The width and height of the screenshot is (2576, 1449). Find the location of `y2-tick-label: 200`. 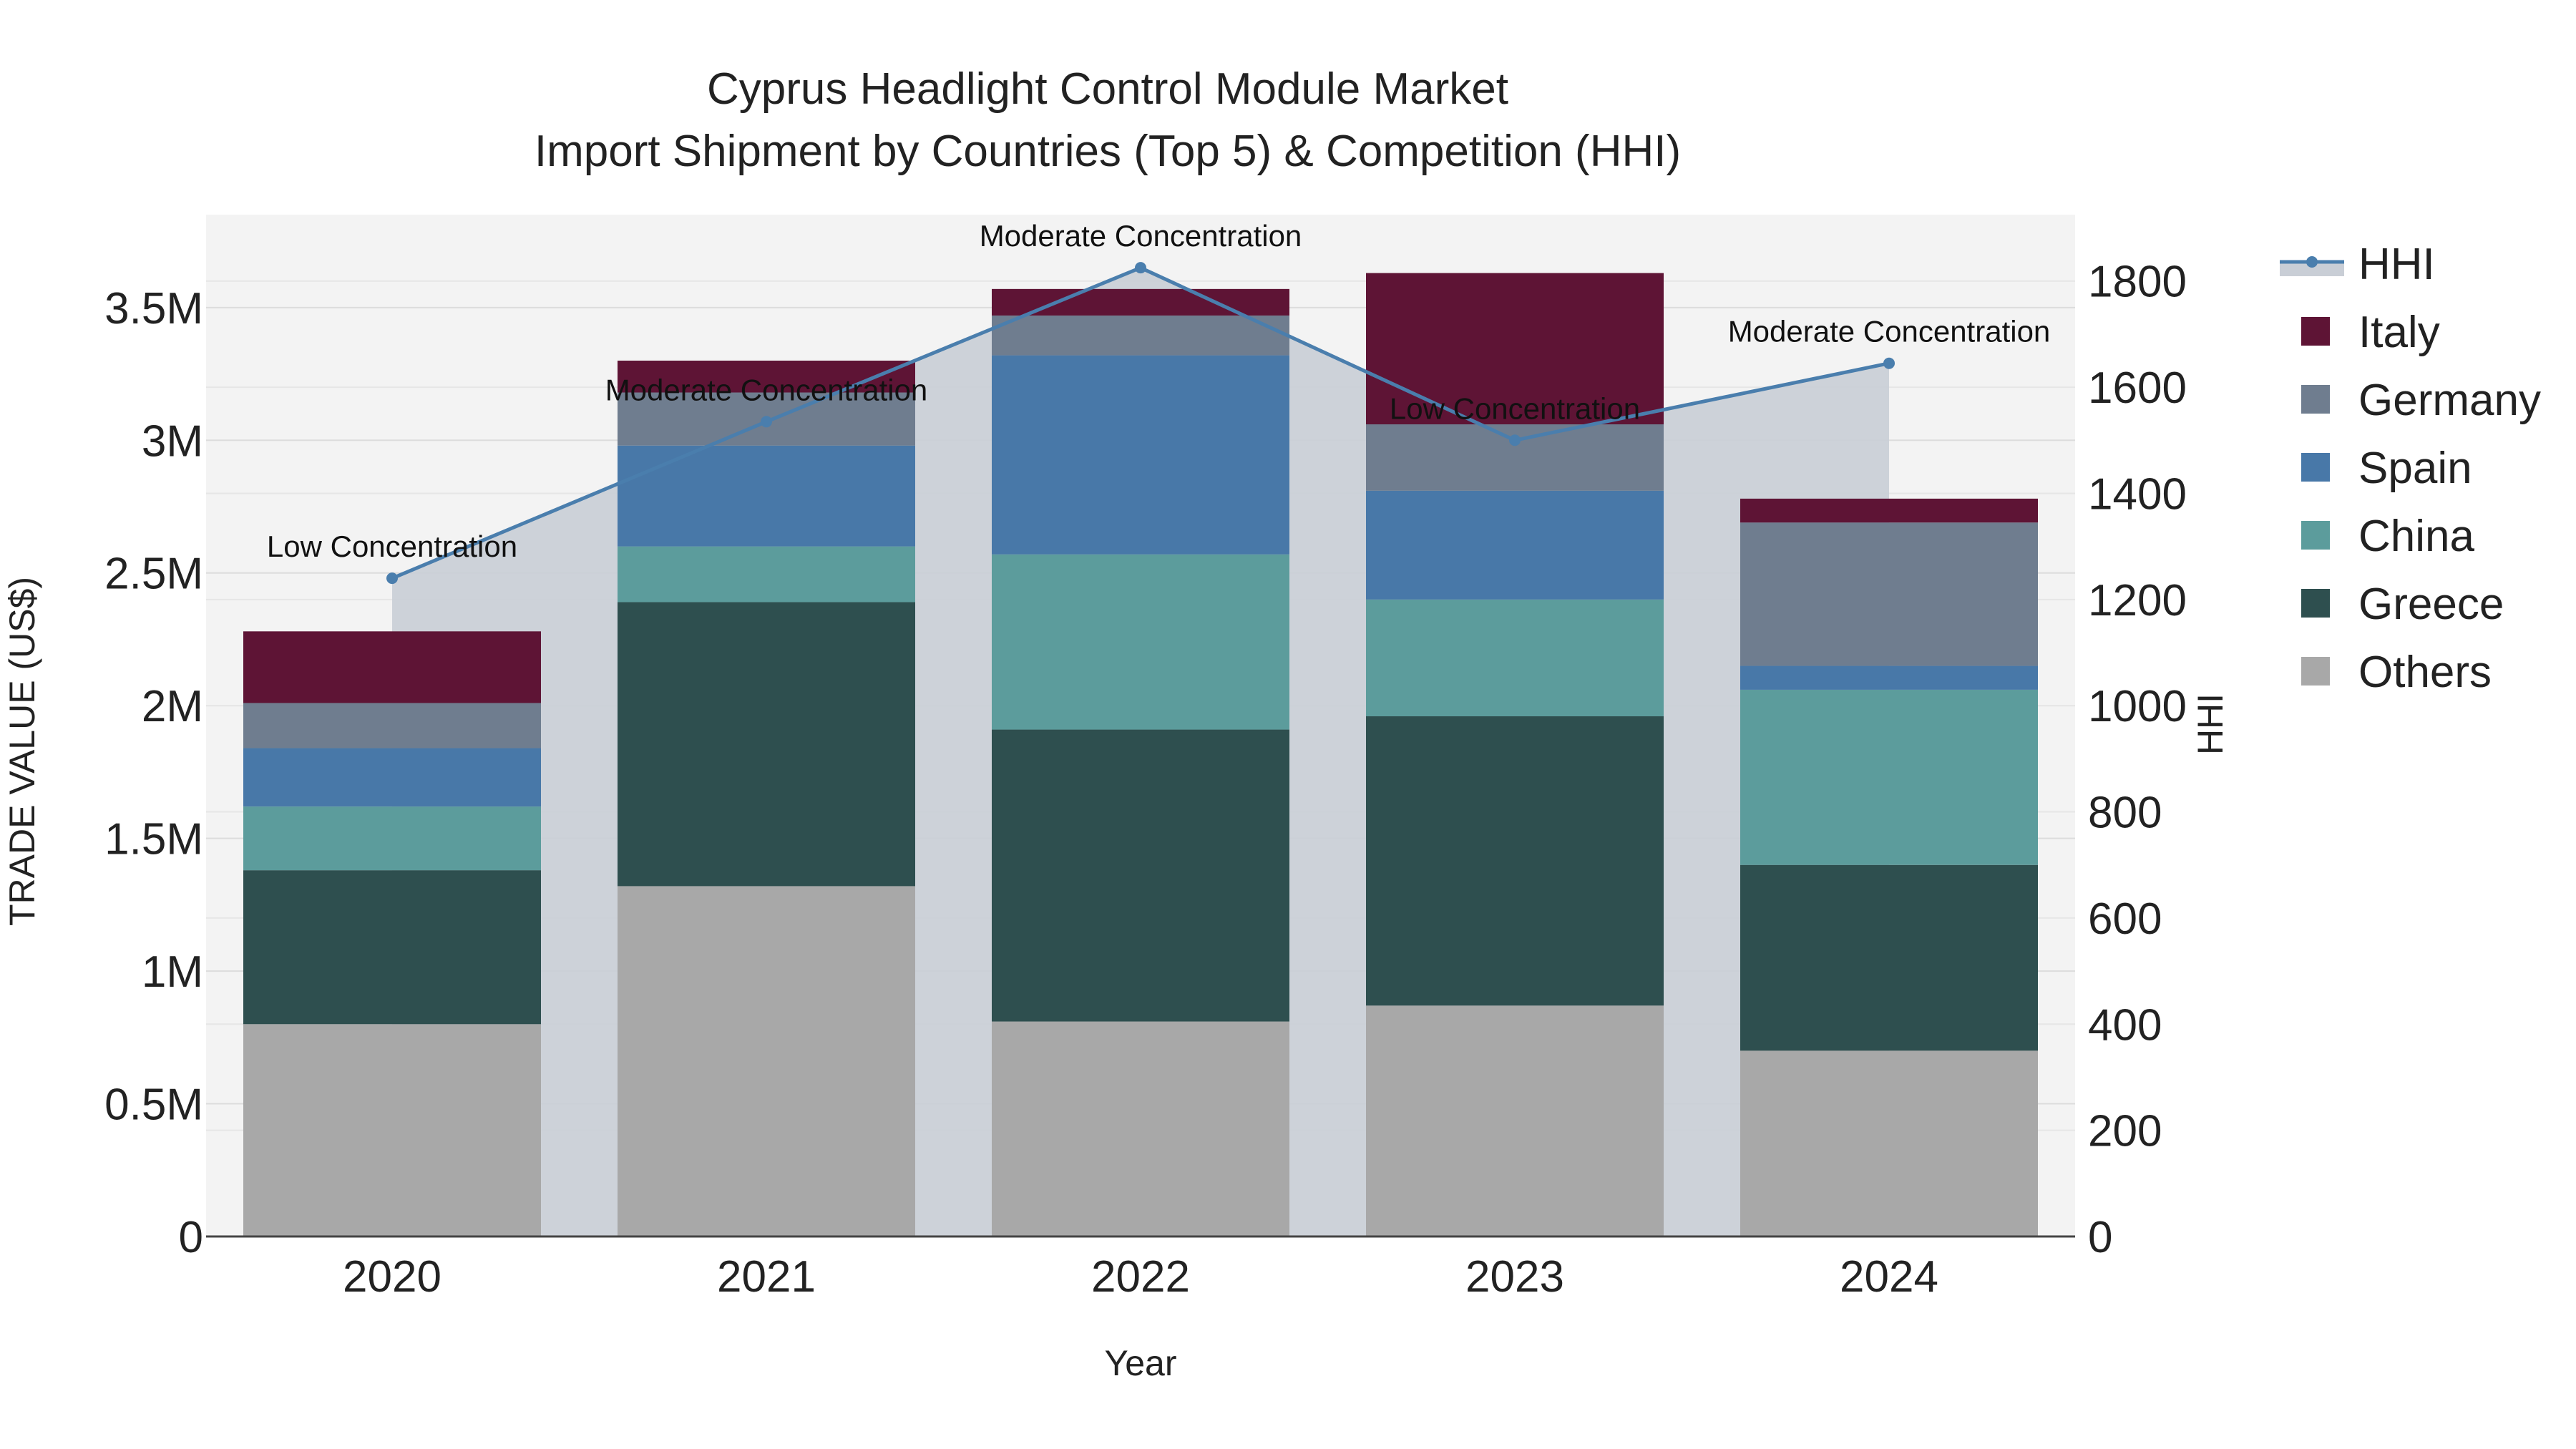

y2-tick-label: 200 is located at coordinates (2125, 1131).